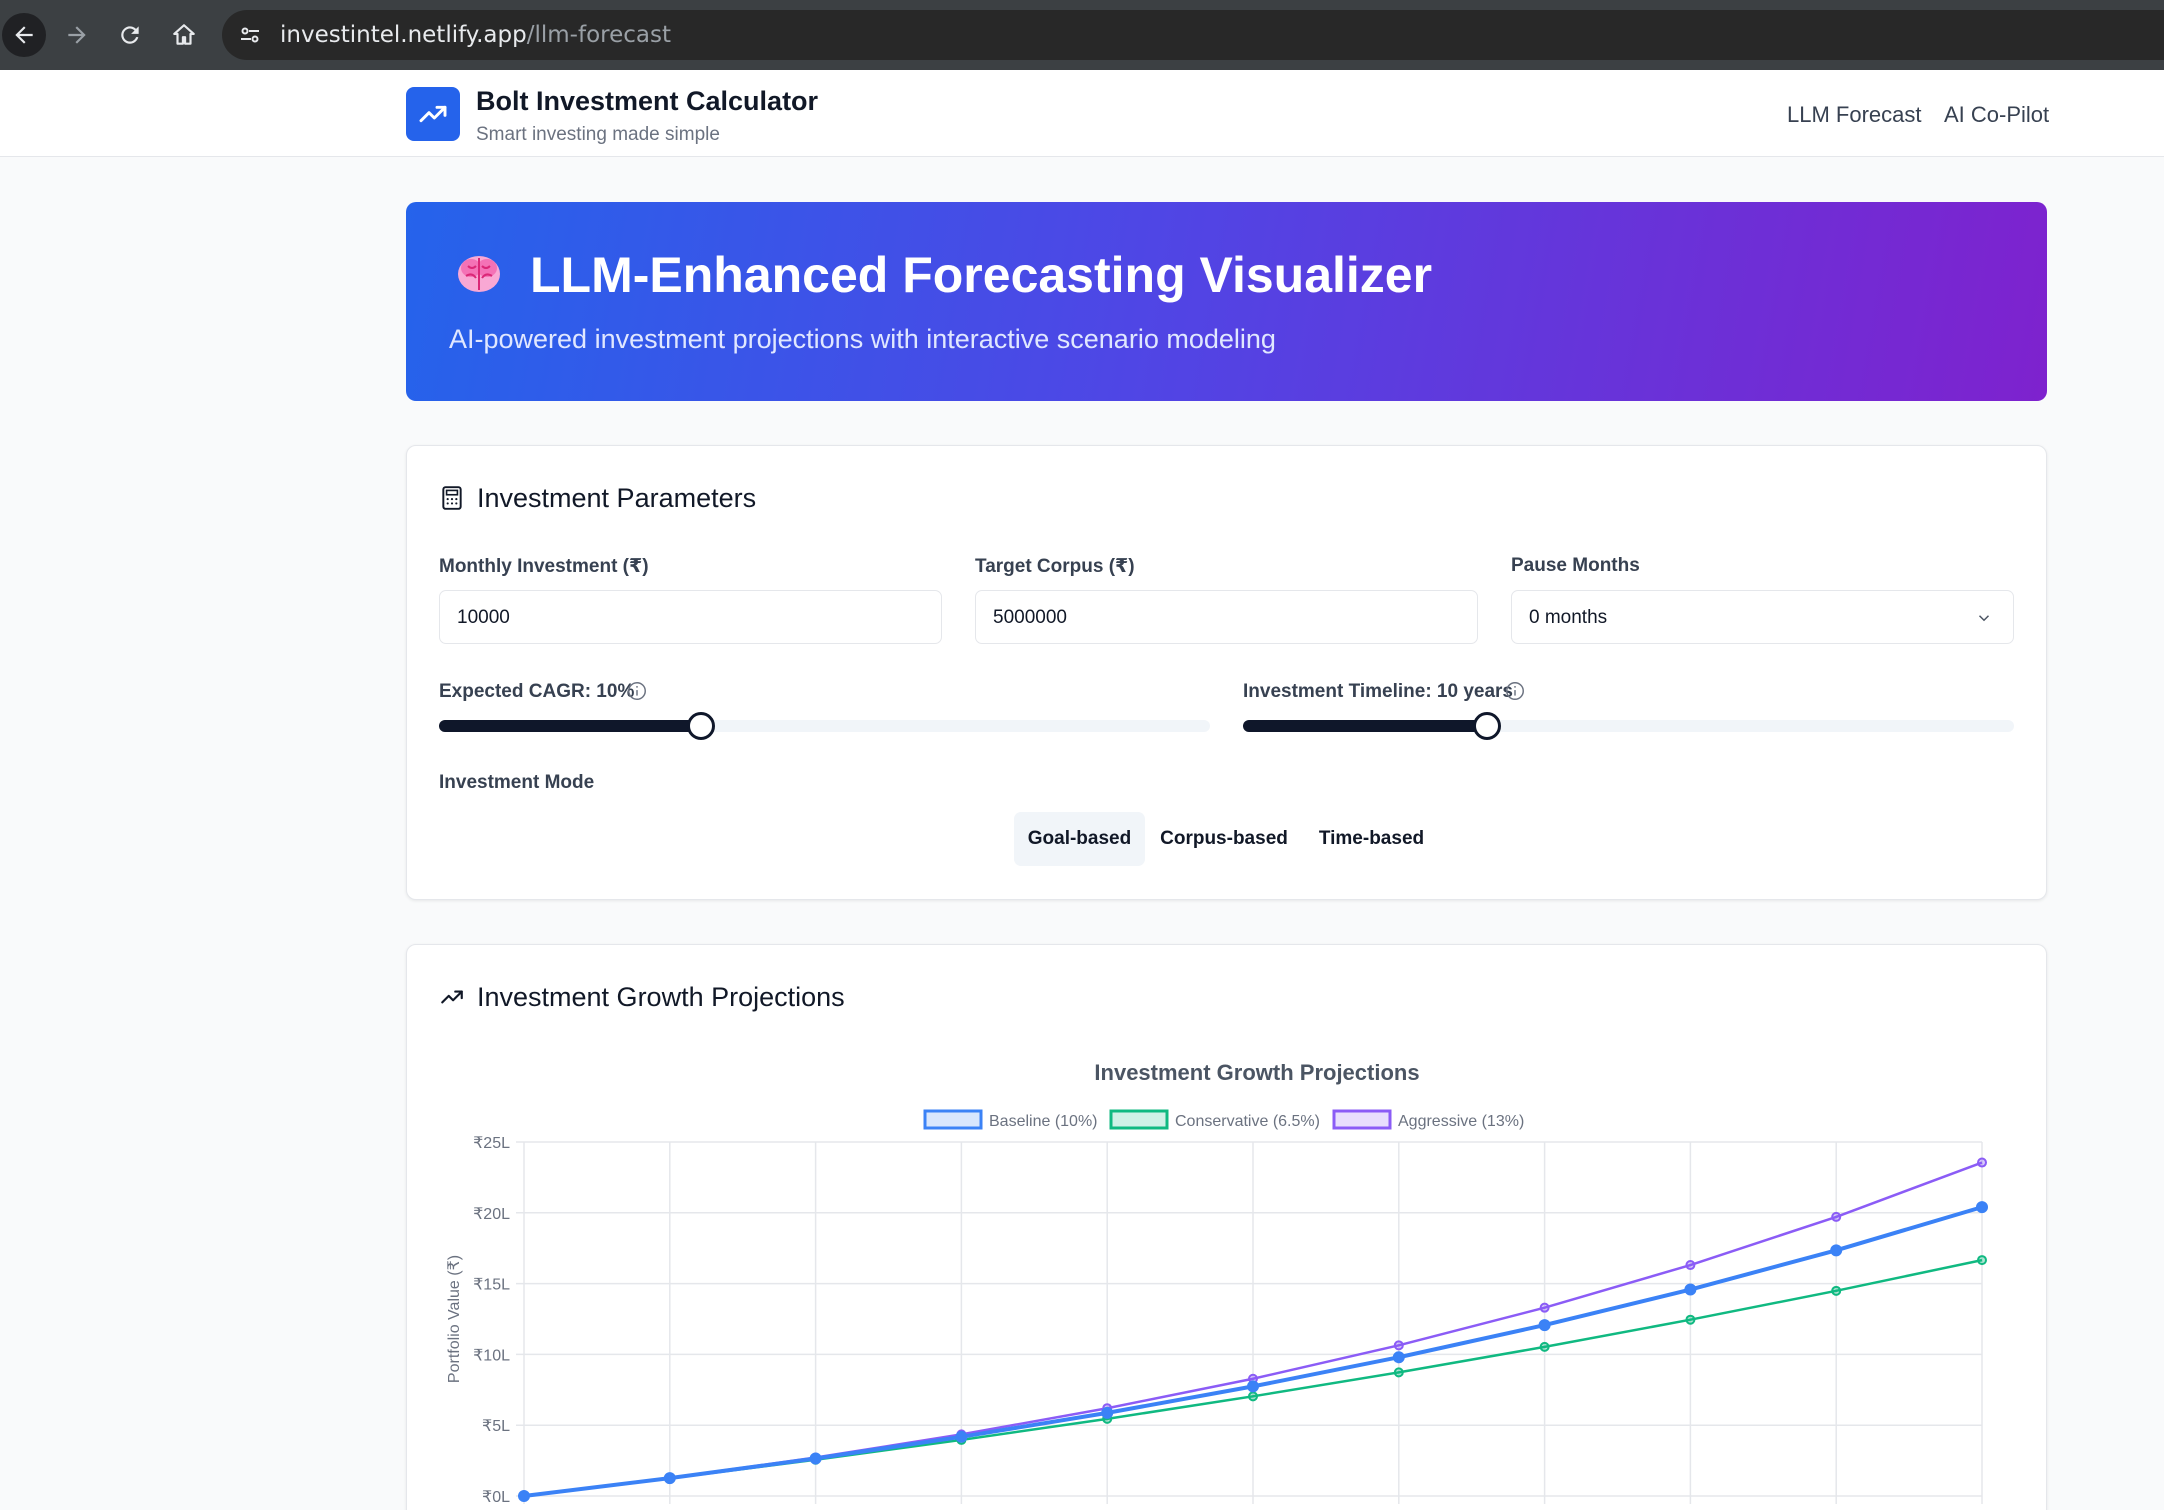 The height and width of the screenshot is (1510, 2164). Describe the element at coordinates (1055, 566) in the screenshot. I see `target-corpus-label: Target Corpus (₹)` at that location.